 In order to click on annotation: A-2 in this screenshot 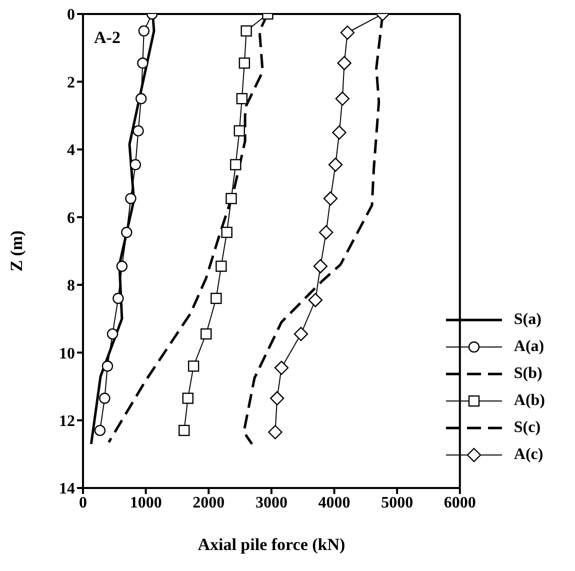, I will do `click(107, 38)`.